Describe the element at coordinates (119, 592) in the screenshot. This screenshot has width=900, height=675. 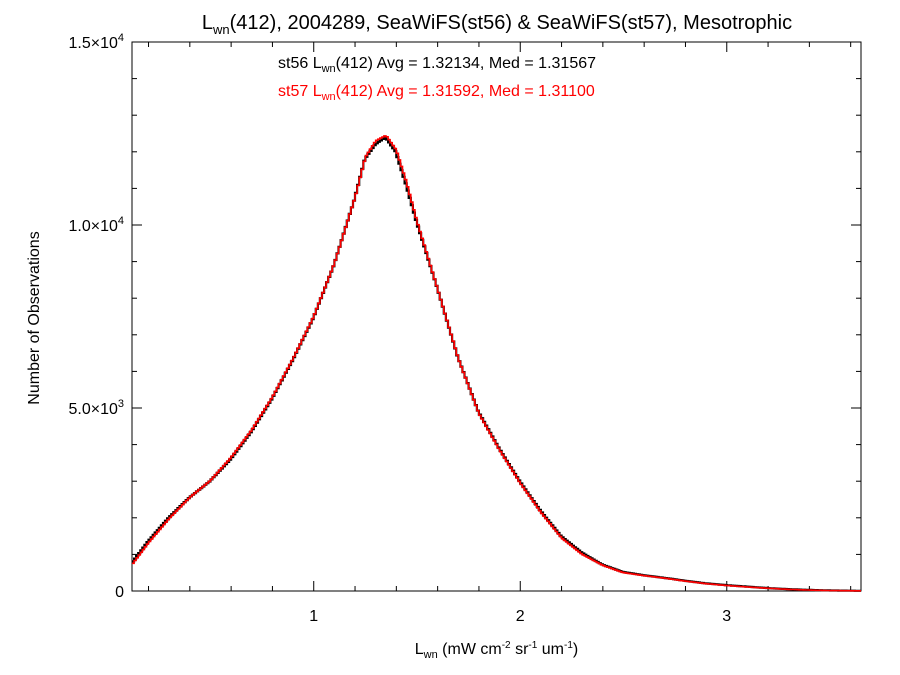
I see `y-tick-label: 0` at that location.